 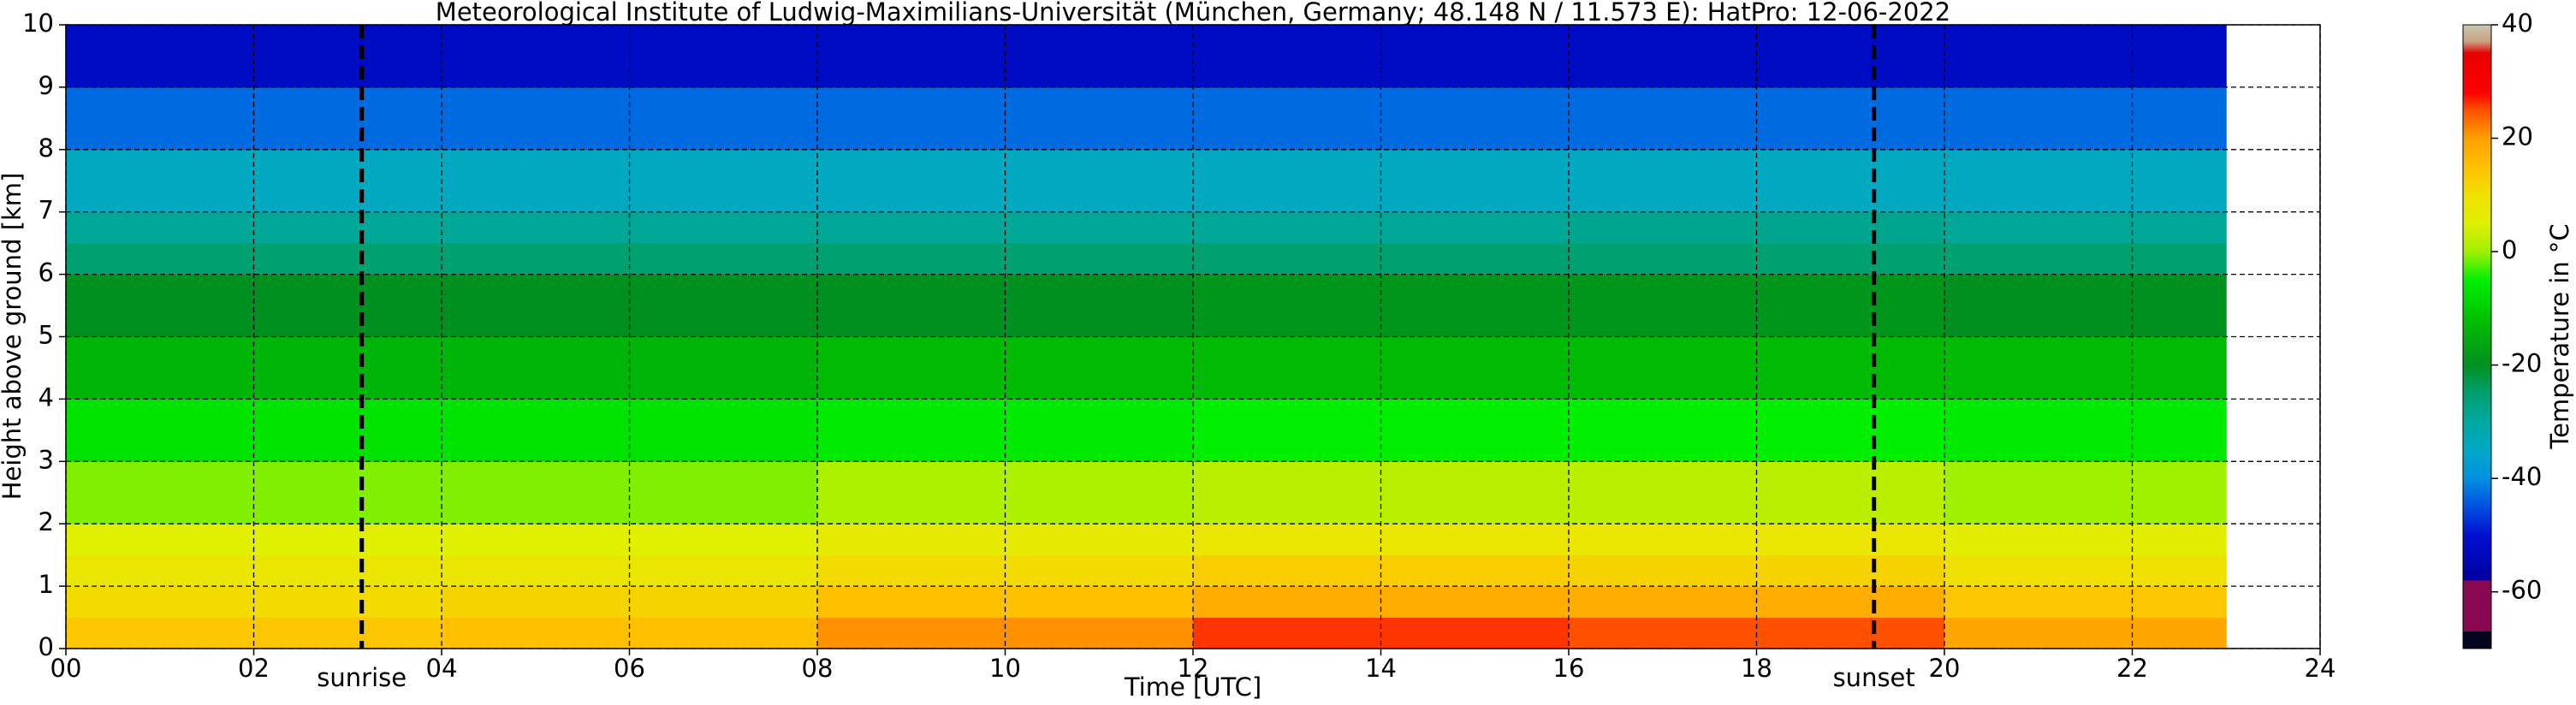 What do you see at coordinates (2517, 23) in the screenshot?
I see `colorbar-tick-label: 40` at bounding box center [2517, 23].